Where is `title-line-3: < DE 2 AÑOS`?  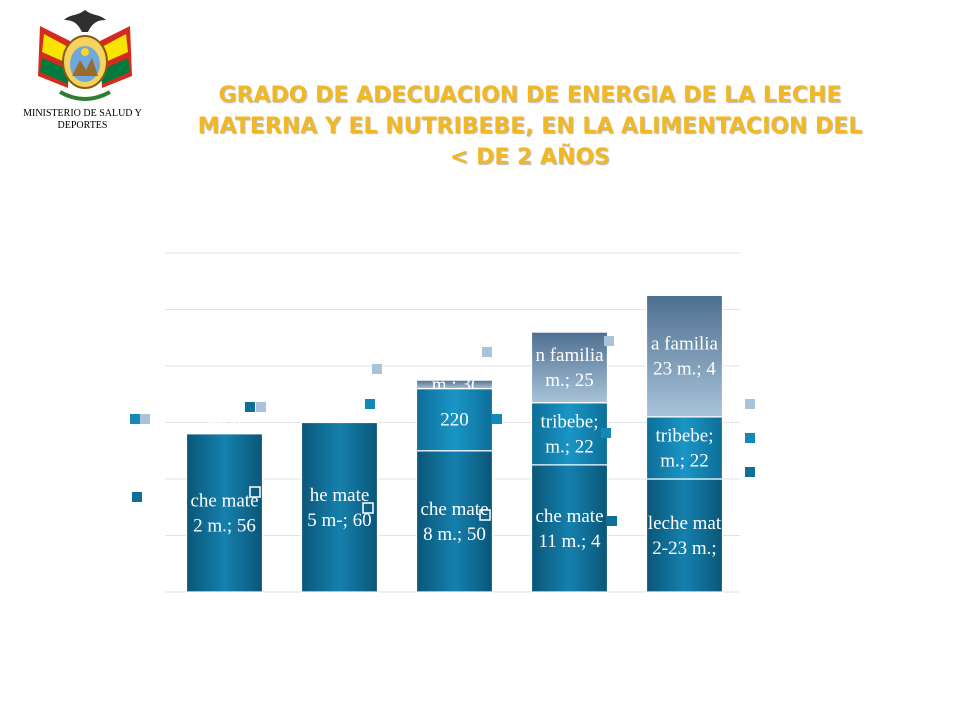 title-line-3: < DE 2 AÑOS is located at coordinates (530, 157).